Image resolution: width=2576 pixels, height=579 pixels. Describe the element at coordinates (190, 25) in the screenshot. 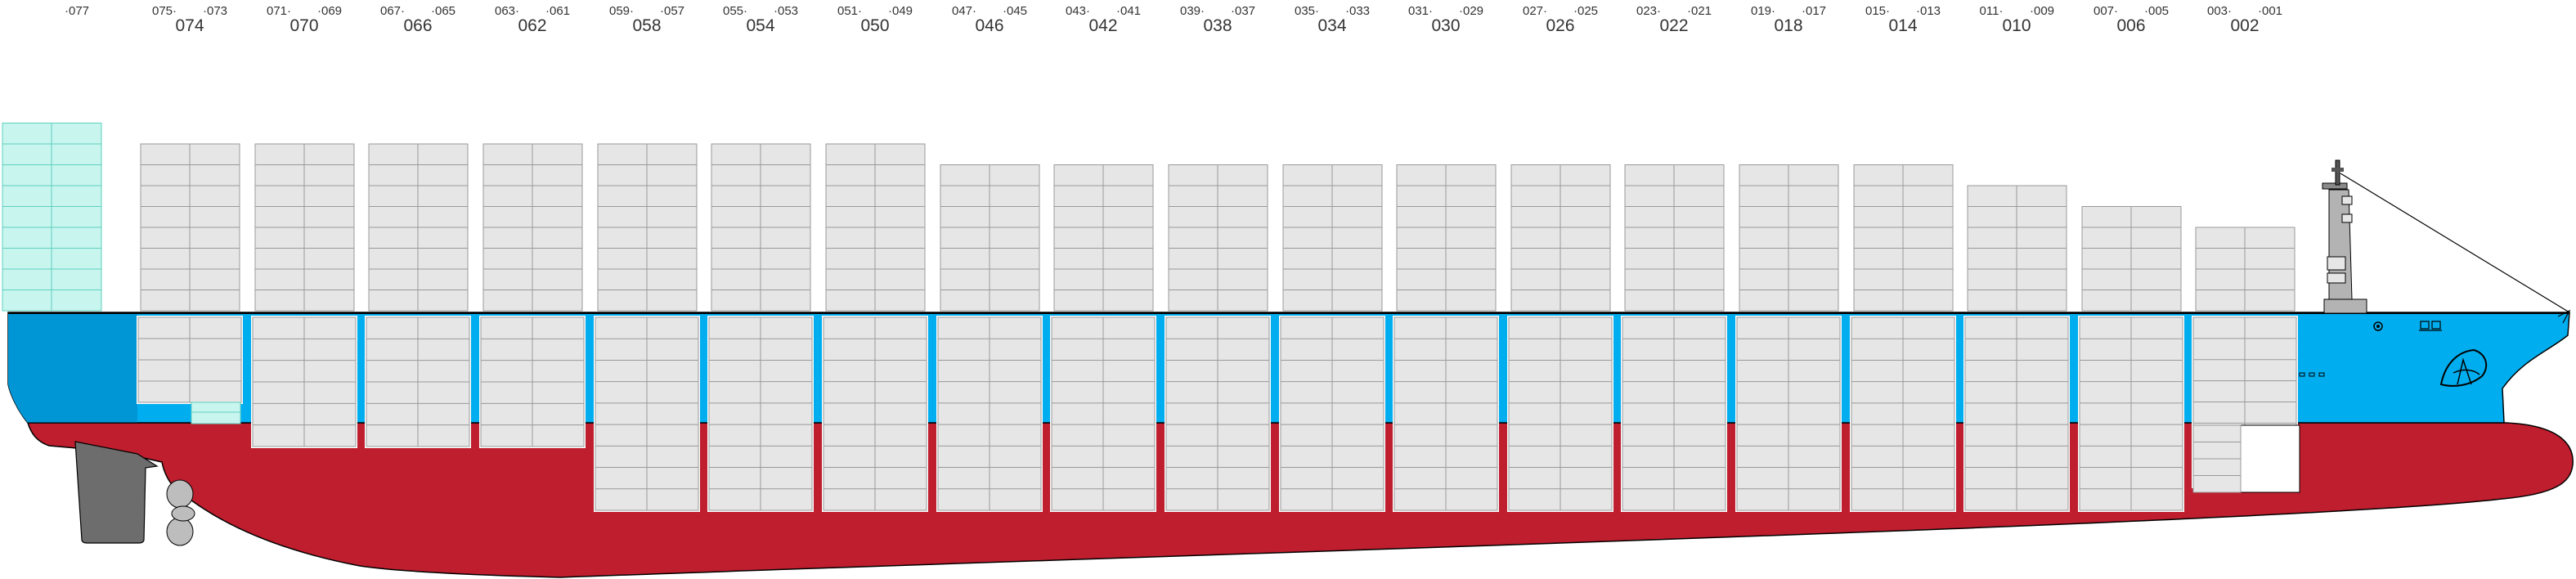

I see `bay-number-label: 074` at that location.